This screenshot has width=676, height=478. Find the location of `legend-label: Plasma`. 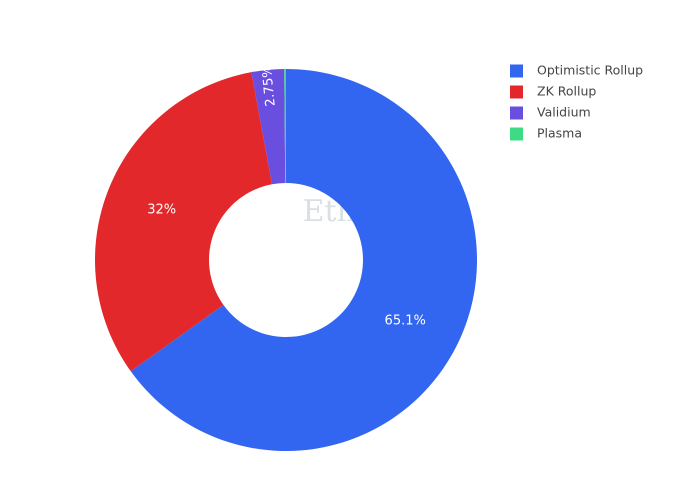

legend-label: Plasma is located at coordinates (559, 133).